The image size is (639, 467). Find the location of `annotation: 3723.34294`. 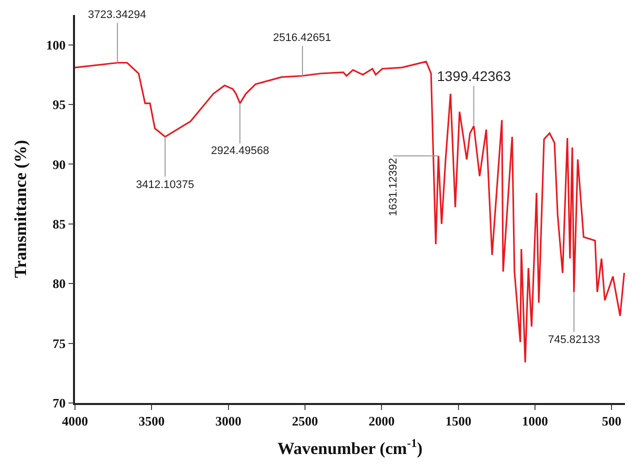

annotation: 3723.34294 is located at coordinates (117, 15).